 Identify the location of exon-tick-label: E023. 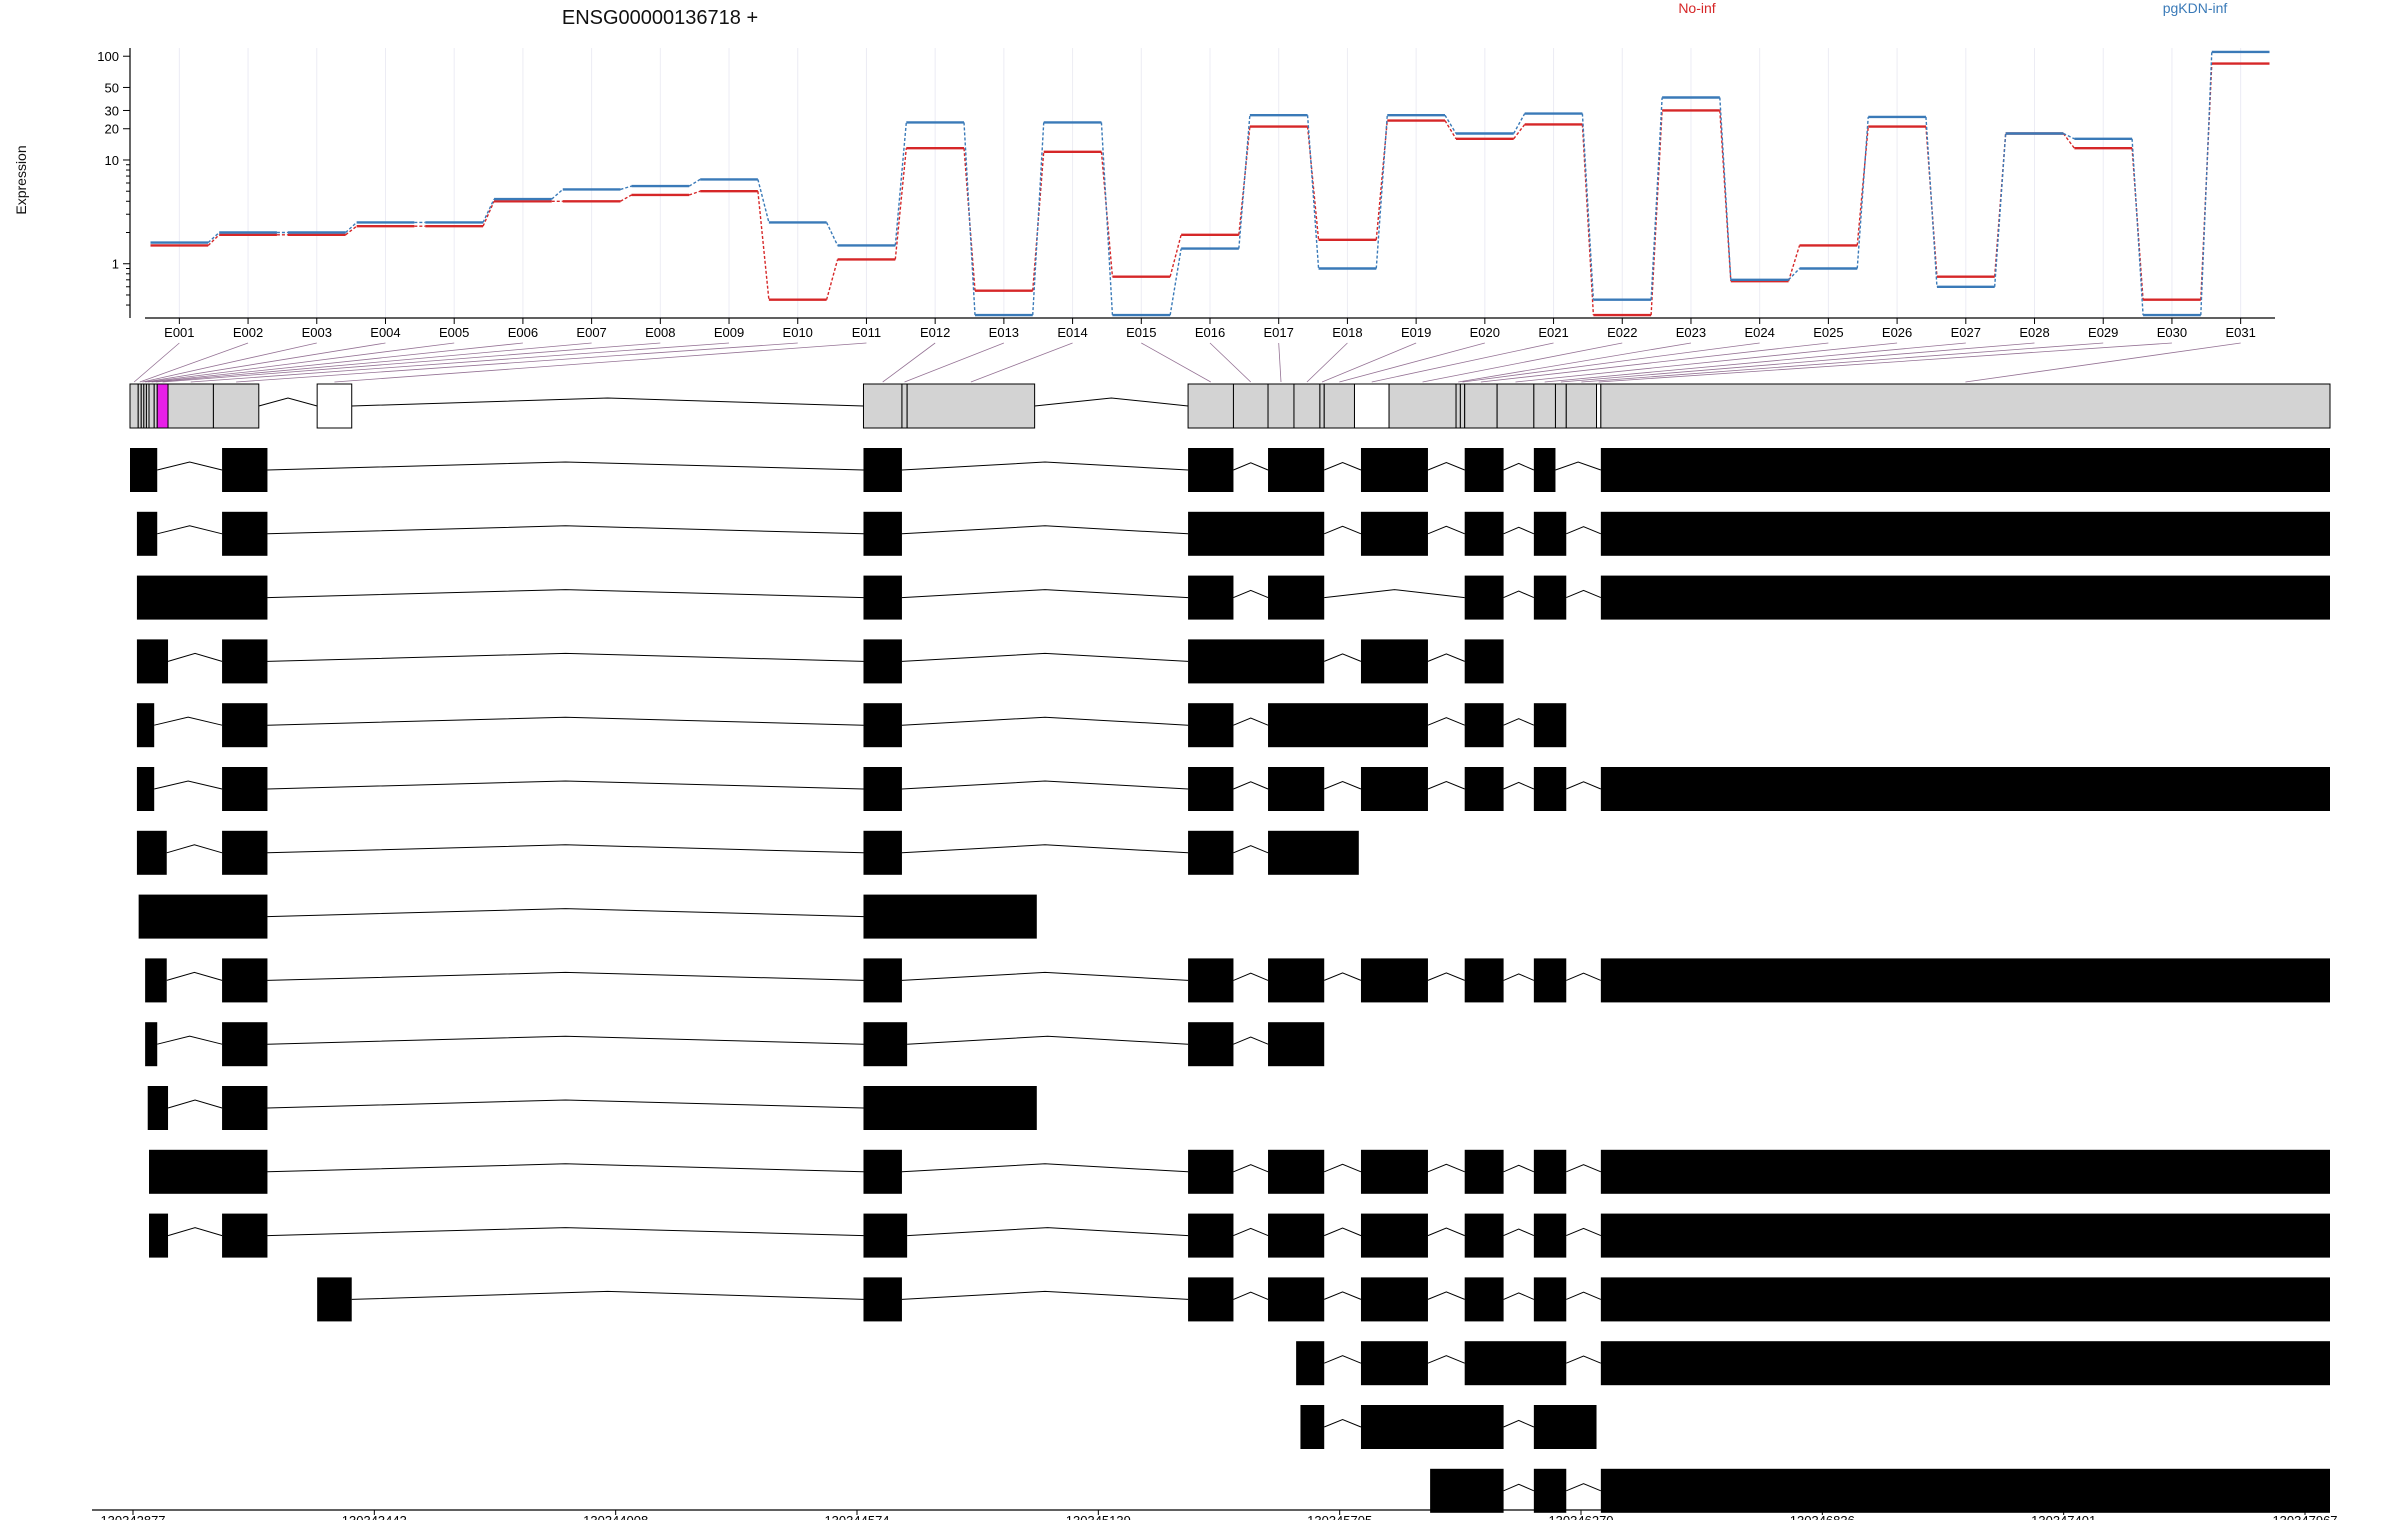
(1691, 332).